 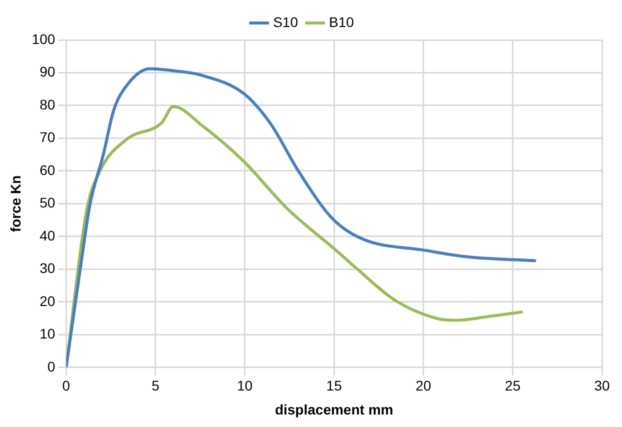 I want to click on y-tick-label: 40, so click(x=48, y=235).